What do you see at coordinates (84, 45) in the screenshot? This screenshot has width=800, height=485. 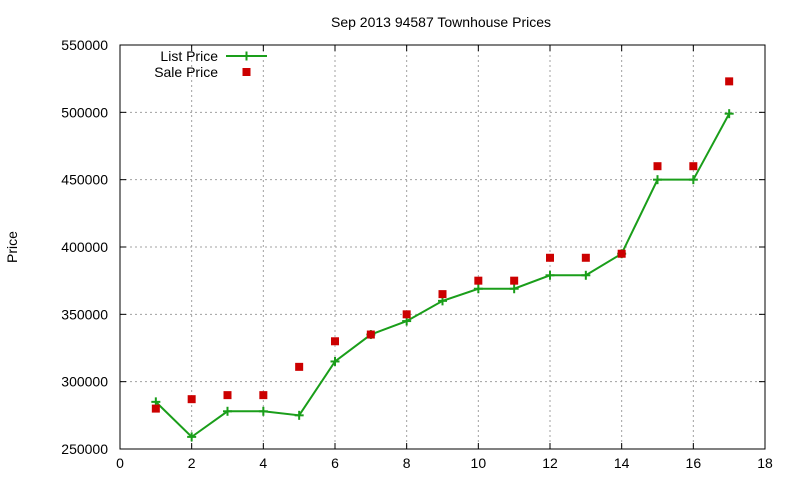 I see `y-tick-label: 550000` at bounding box center [84, 45].